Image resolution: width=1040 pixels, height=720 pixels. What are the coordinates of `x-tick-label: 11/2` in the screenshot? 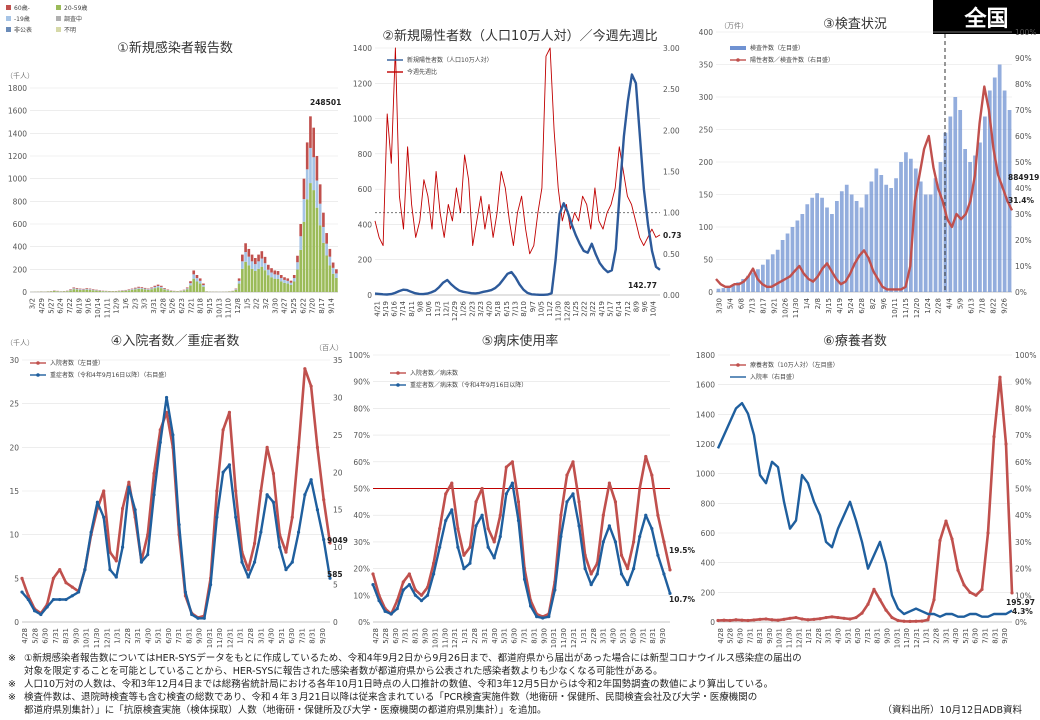 It's located at (550, 309).